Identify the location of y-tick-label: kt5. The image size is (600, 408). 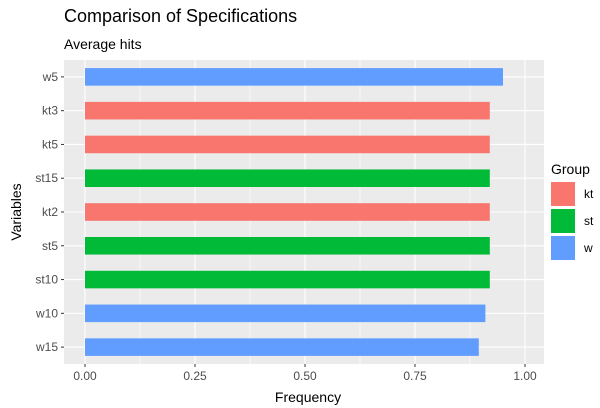
(50, 144).